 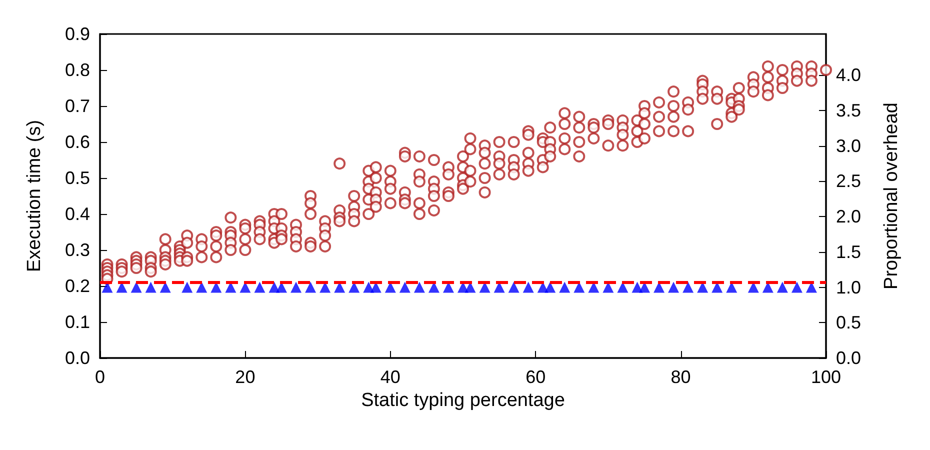 What do you see at coordinates (849, 252) in the screenshot?
I see `y2-tick-label: 1.5` at bounding box center [849, 252].